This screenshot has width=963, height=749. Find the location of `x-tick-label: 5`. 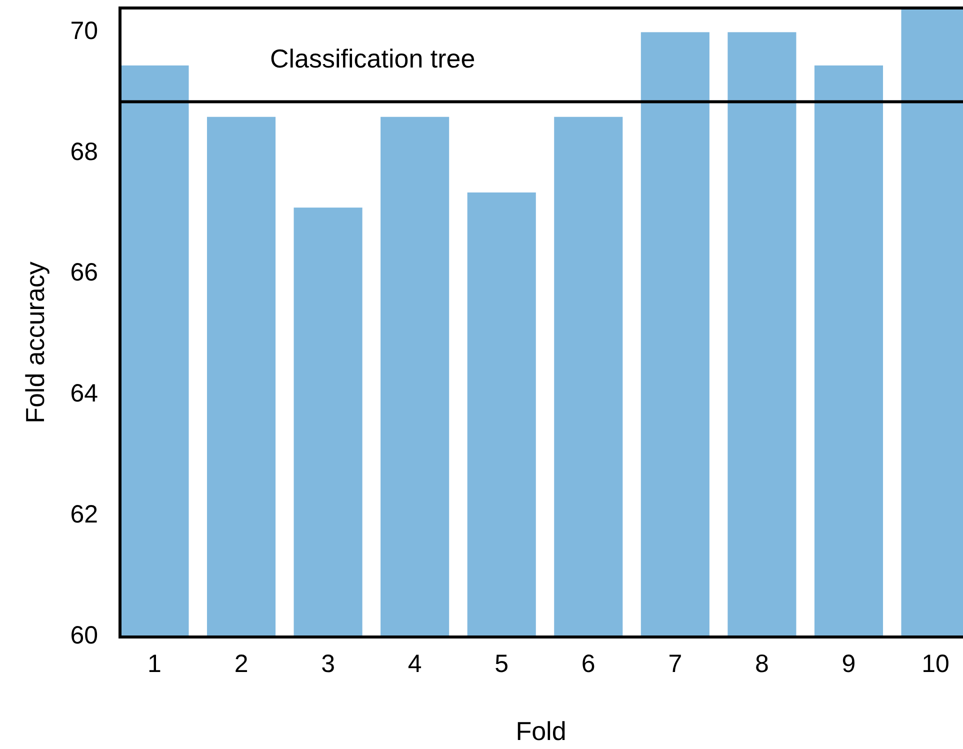

x-tick-label: 5 is located at coordinates (501, 664).